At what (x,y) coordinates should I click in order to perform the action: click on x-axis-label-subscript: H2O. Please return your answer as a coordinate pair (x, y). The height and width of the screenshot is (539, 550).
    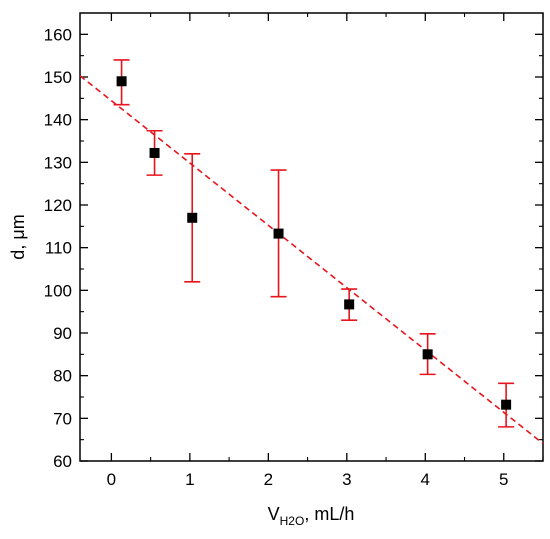
    Looking at the image, I should click on (292, 521).